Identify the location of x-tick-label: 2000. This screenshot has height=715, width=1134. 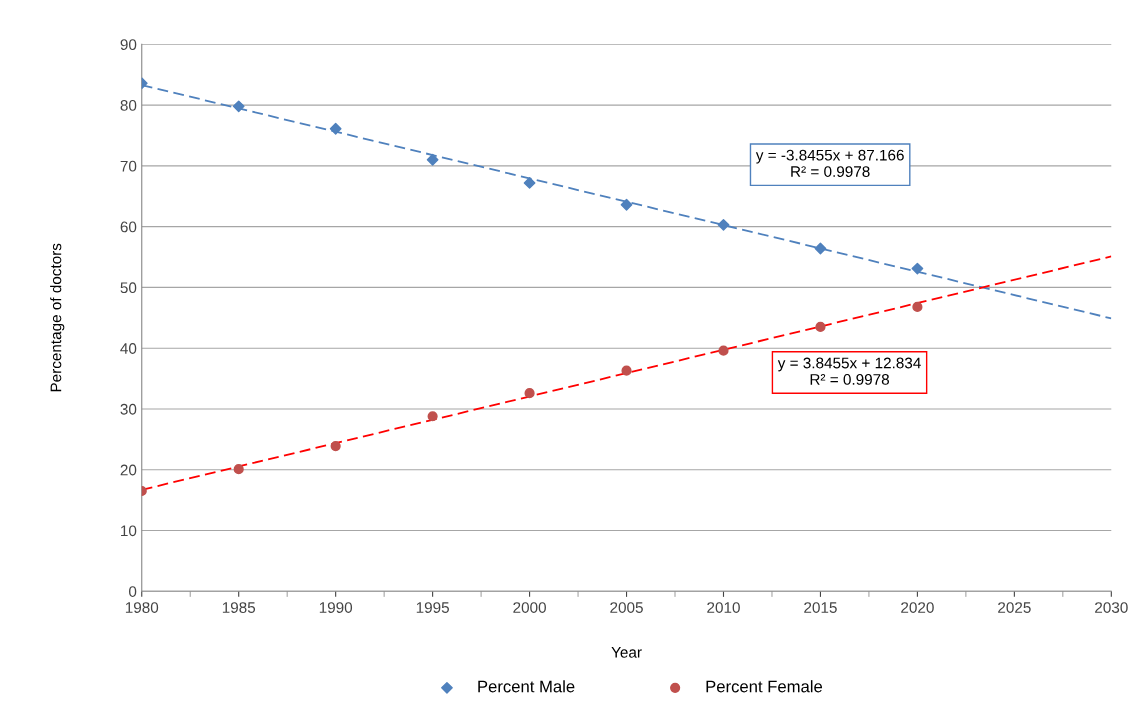
(529, 607).